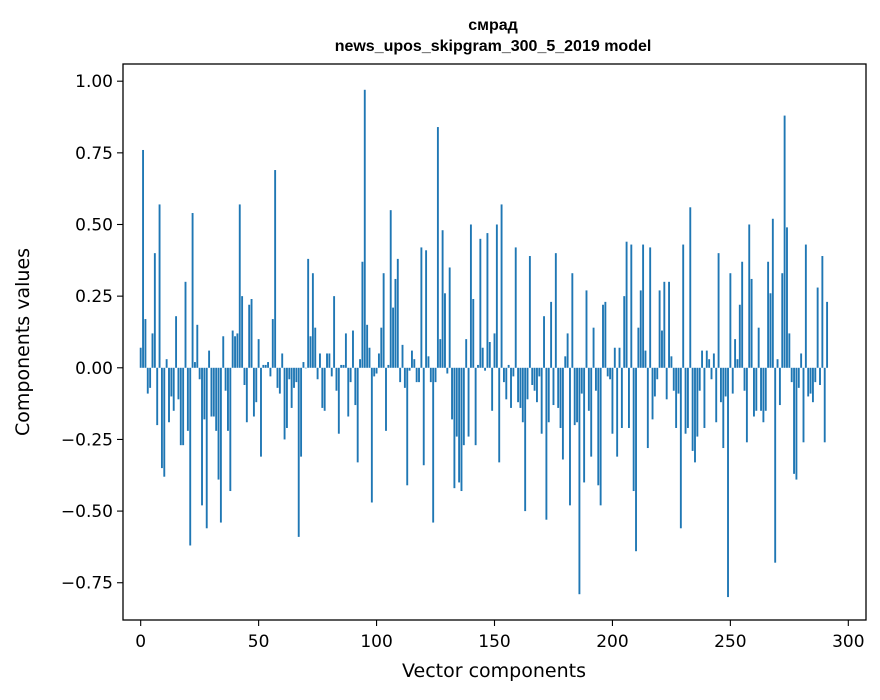 Image resolution: width=880 pixels, height=700 pixels. What do you see at coordinates (94, 297) in the screenshot?
I see `y-tick-label: 0.25` at bounding box center [94, 297].